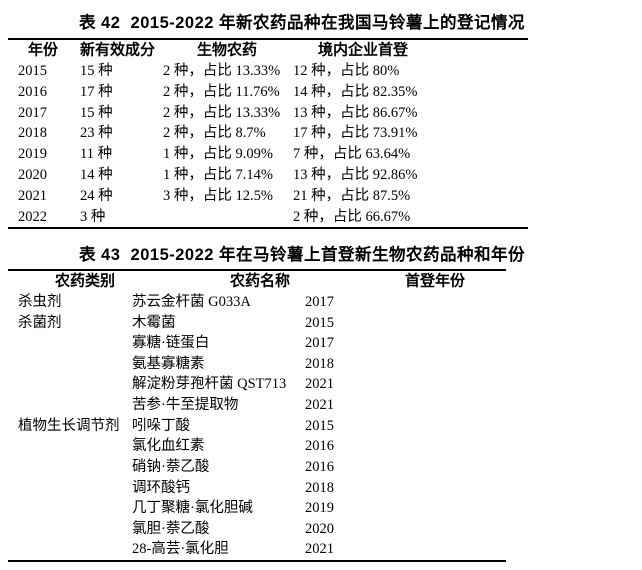 This screenshot has width=642, height=570. What do you see at coordinates (260, 281) in the screenshot?
I see `table43-header-pesticide-name: 农药名称` at bounding box center [260, 281].